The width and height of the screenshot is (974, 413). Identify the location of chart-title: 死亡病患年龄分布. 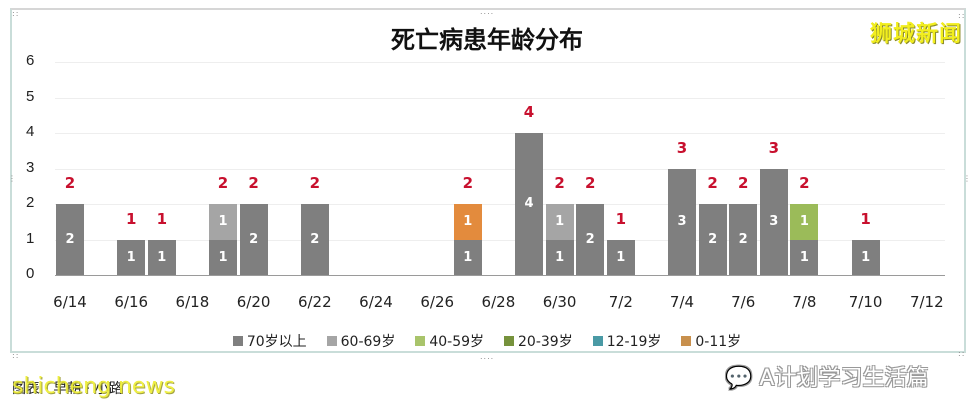
(487, 40).